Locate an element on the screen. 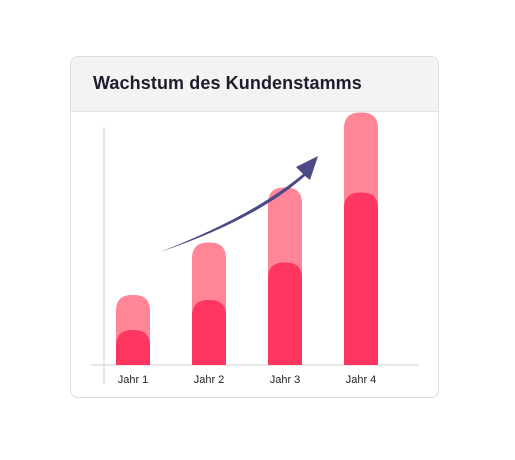  x-tick-label-2: Jahr 2 is located at coordinates (209, 380).